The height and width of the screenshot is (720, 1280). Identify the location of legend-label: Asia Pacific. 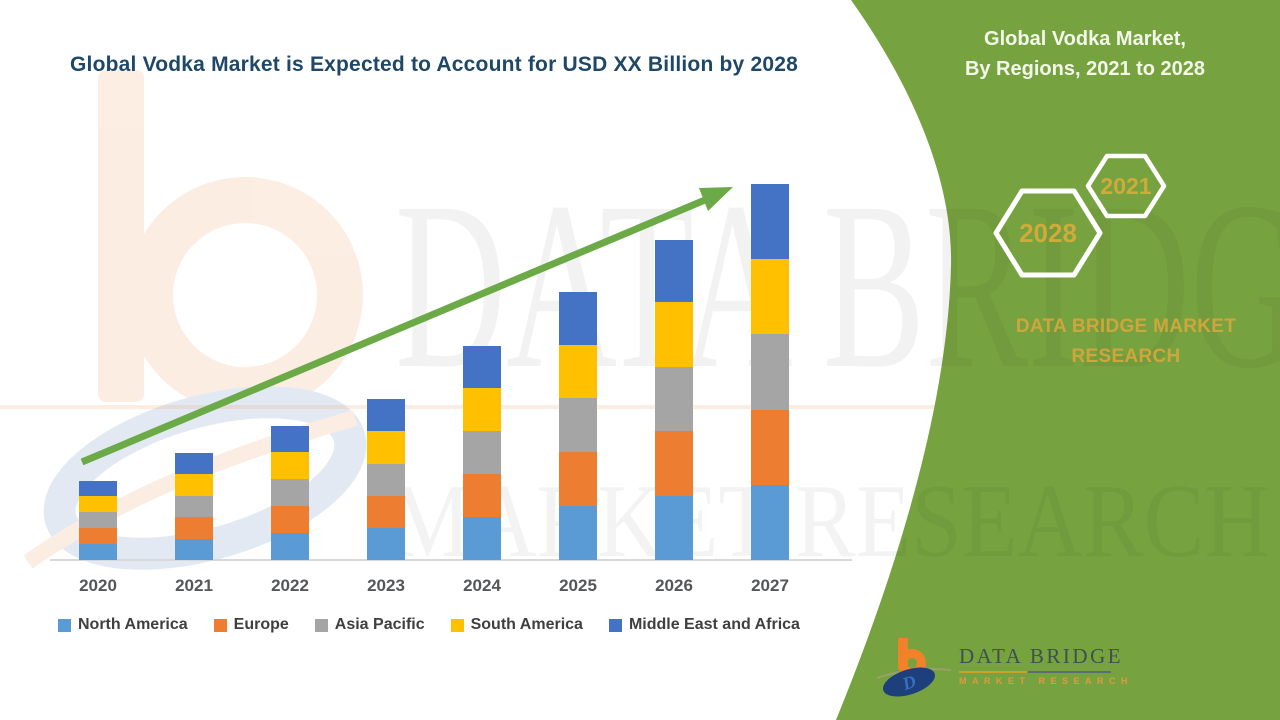
(379, 624).